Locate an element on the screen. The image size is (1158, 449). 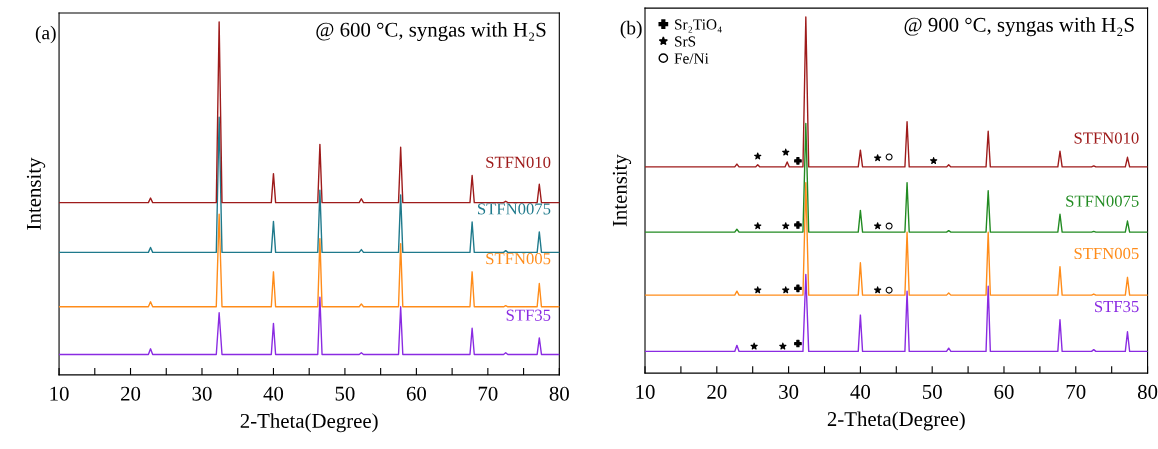
annotation: @ 900 °C, syngas with H₂S is located at coordinates (1019, 27).